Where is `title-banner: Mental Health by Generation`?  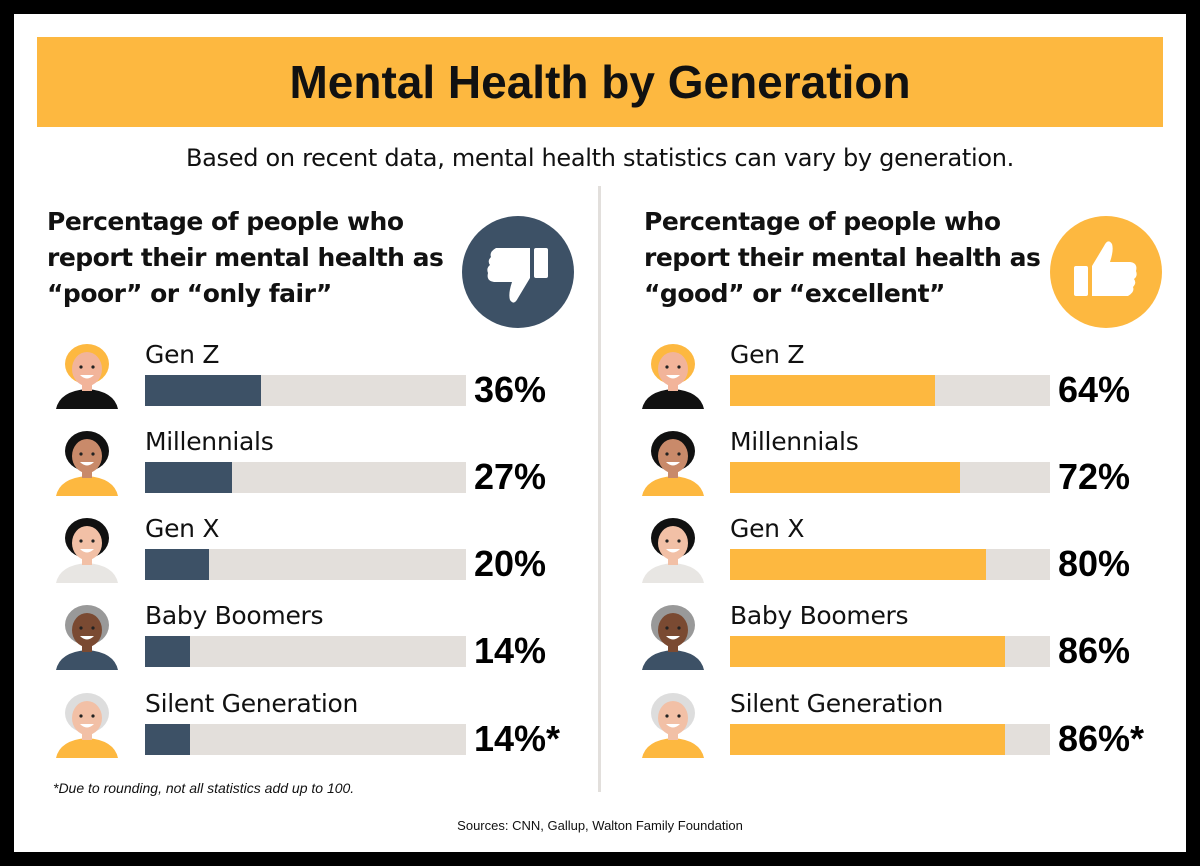 title-banner: Mental Health by Generation is located at coordinates (600, 82).